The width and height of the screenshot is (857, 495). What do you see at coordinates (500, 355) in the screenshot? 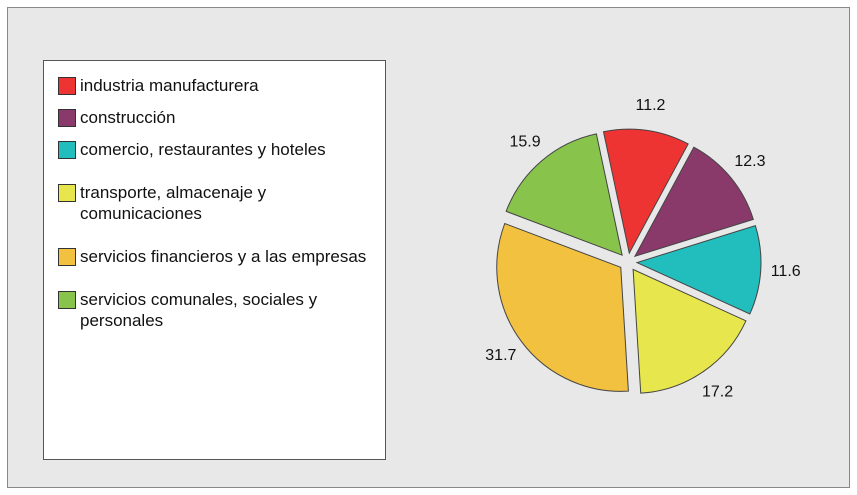
I see `data-label: 31.7` at bounding box center [500, 355].